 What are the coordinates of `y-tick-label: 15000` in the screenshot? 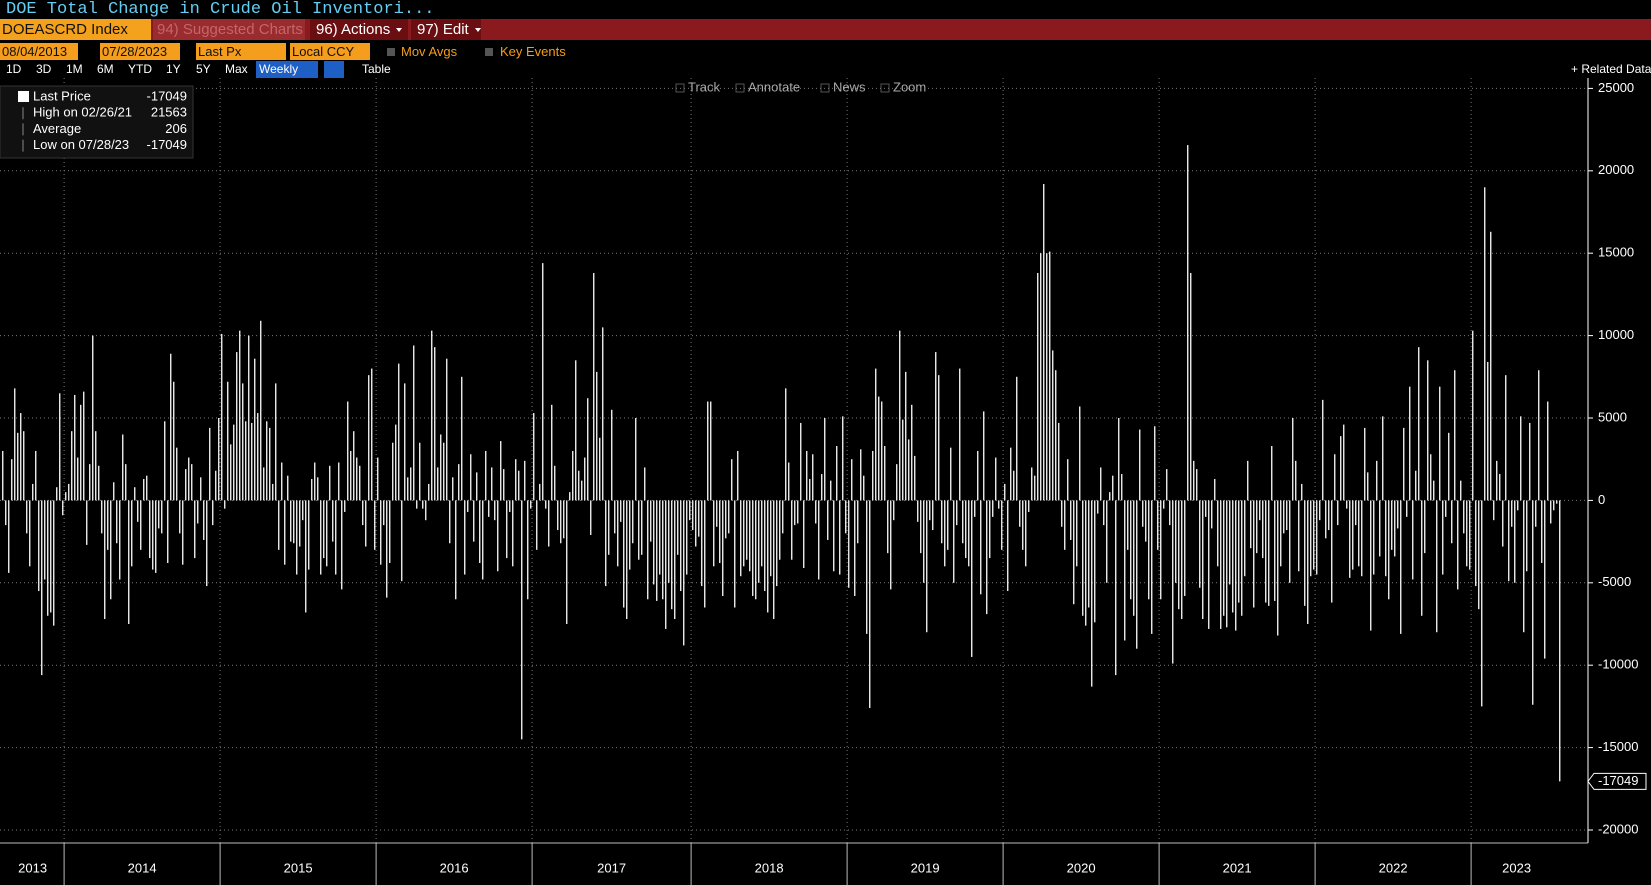 It's located at (1616, 252).